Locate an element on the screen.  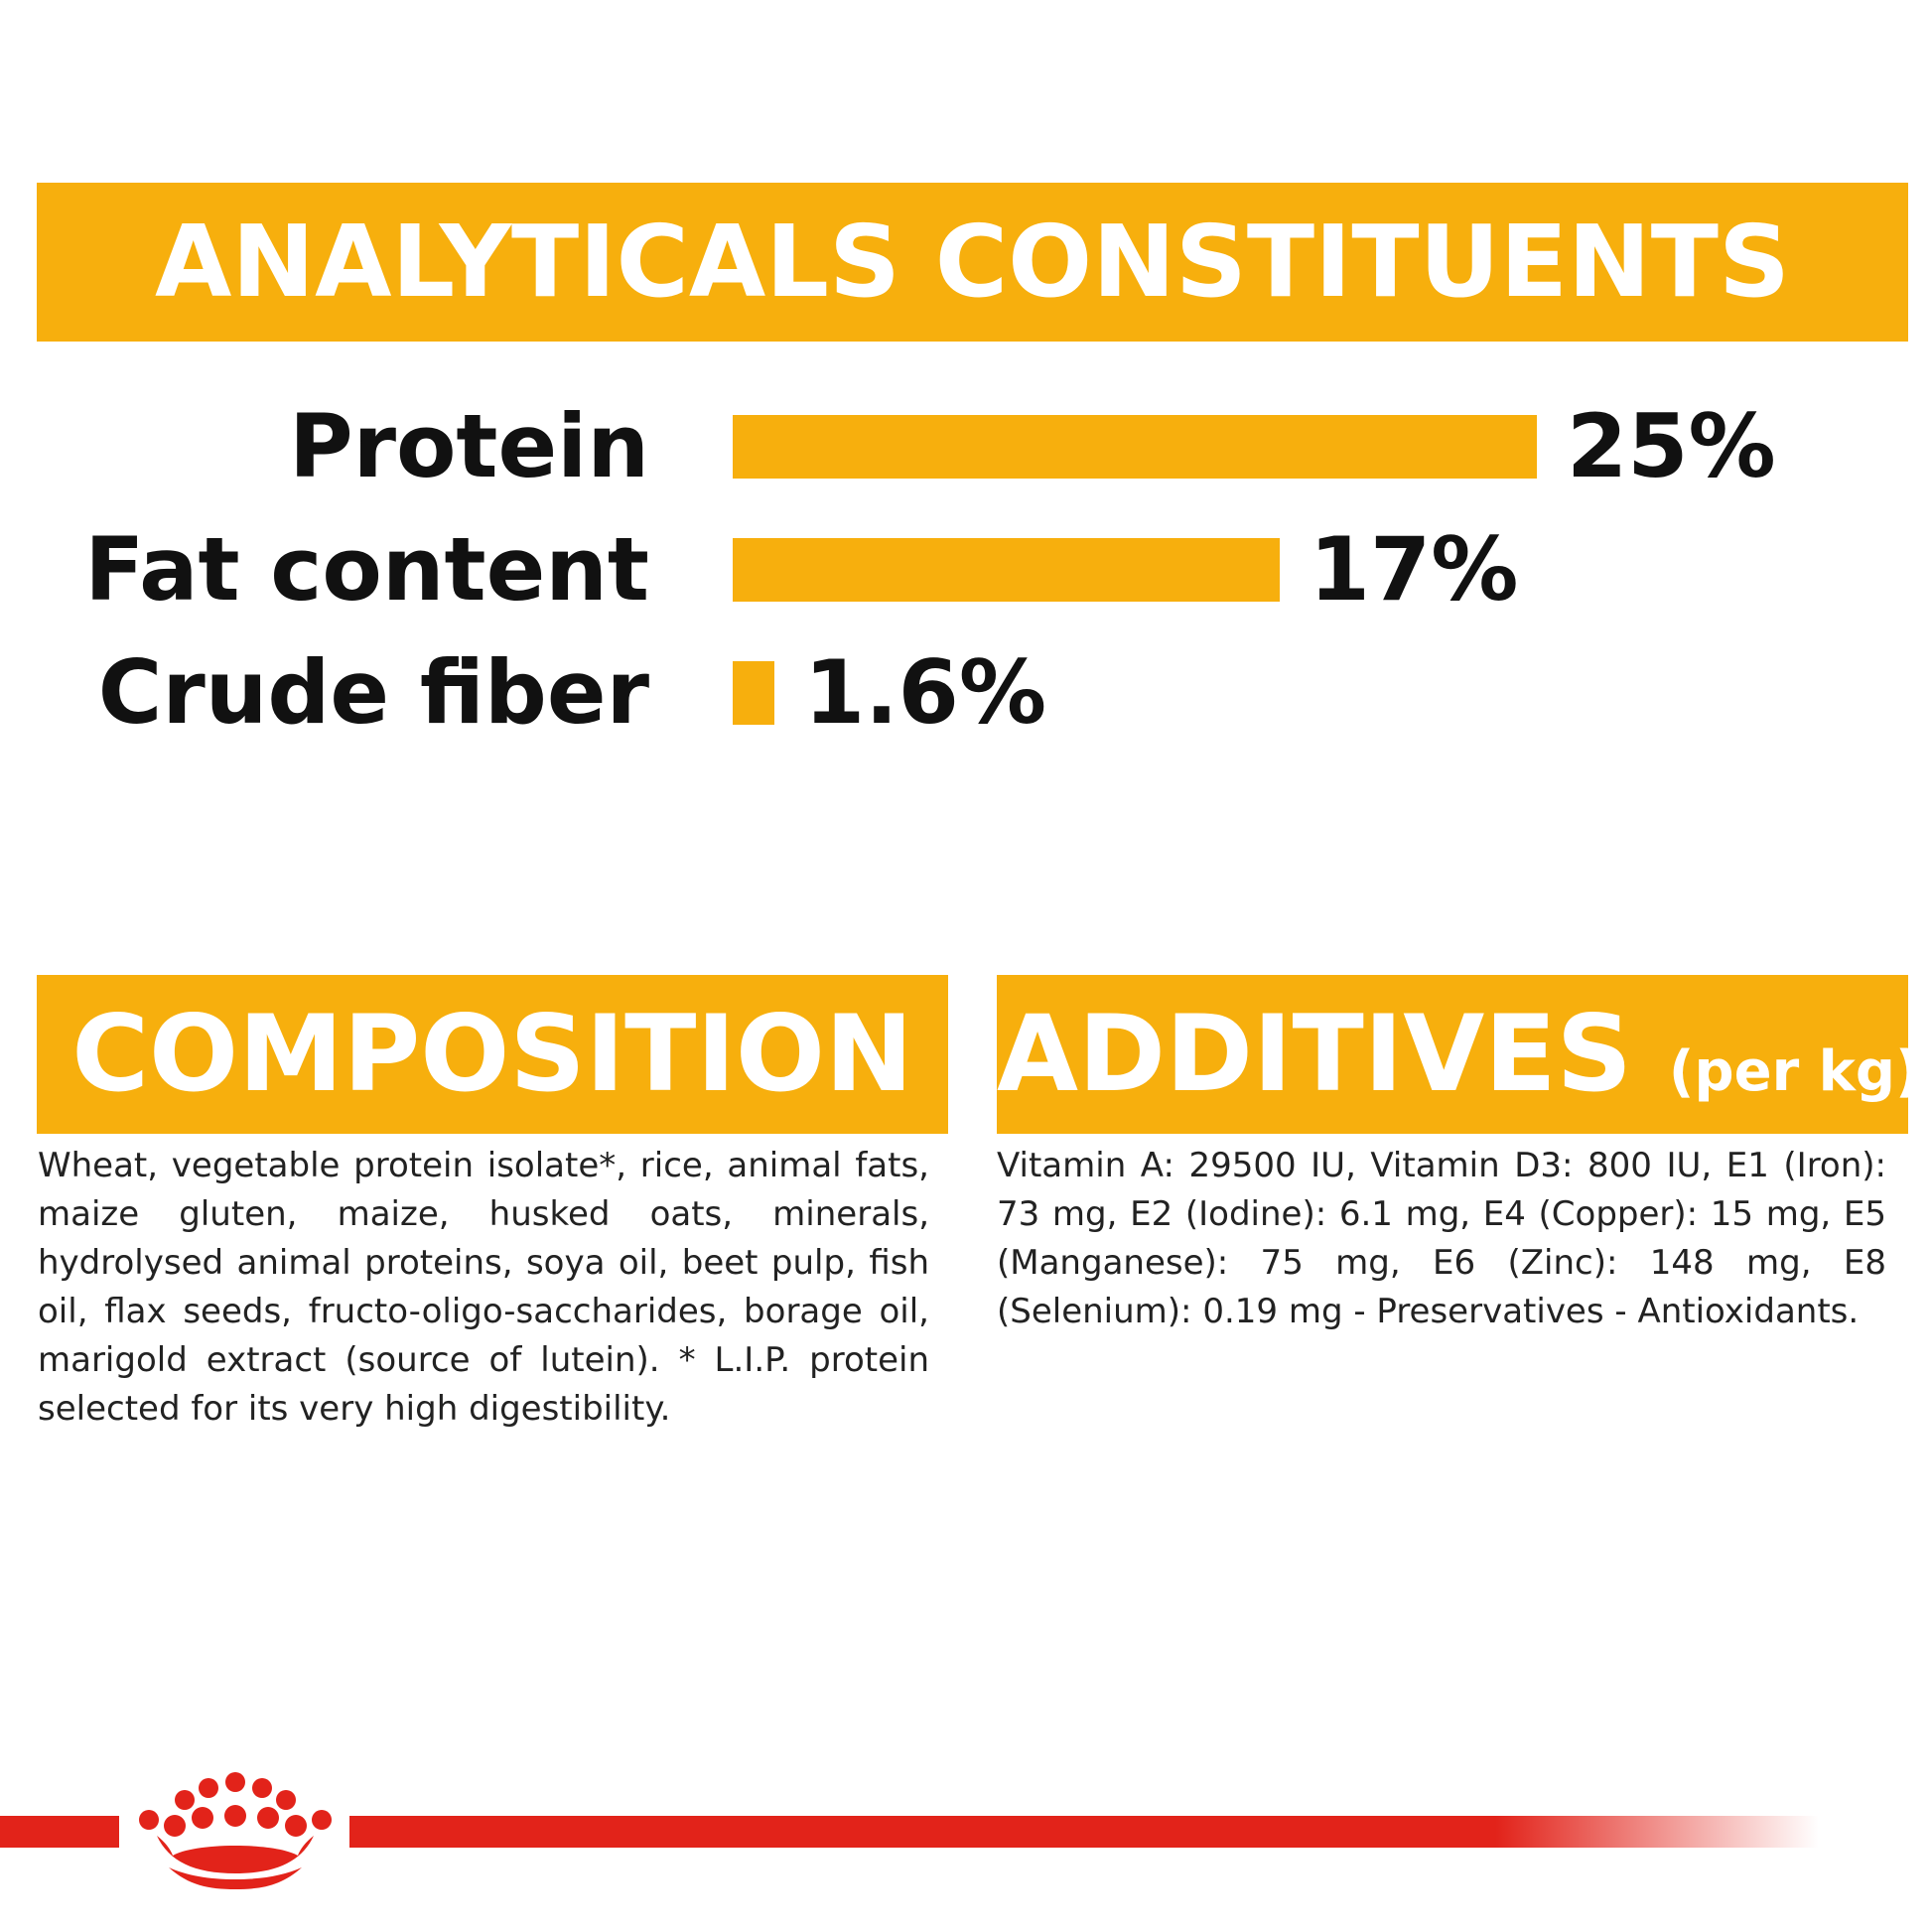
composition-heading: COMPOSITION is located at coordinates (493, 1054).